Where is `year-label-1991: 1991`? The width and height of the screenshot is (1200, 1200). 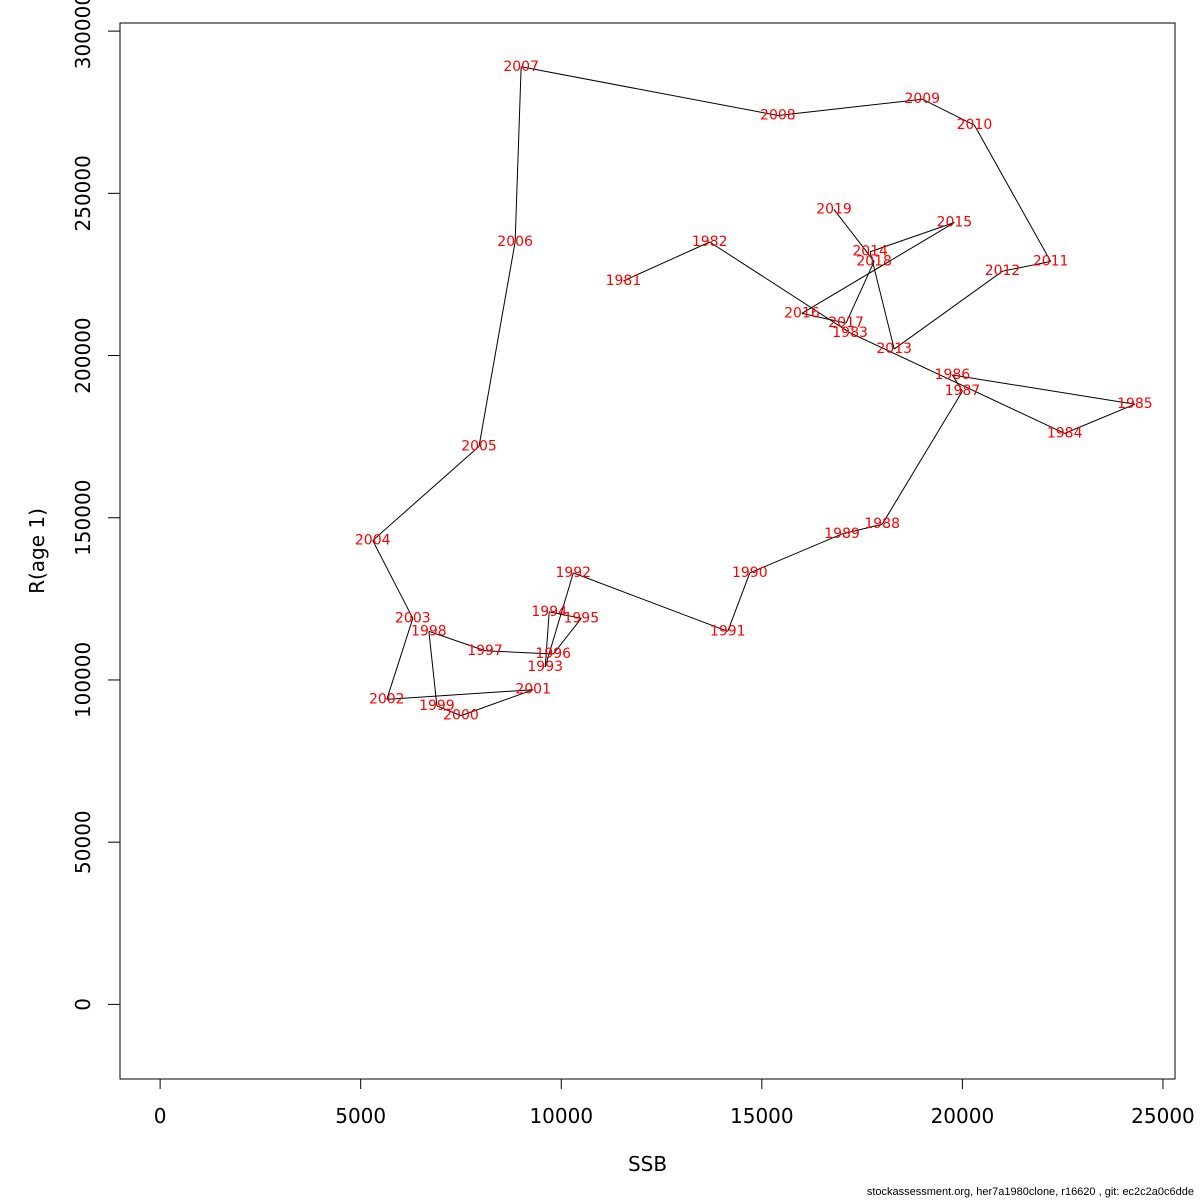
year-label-1991: 1991 is located at coordinates (728, 631).